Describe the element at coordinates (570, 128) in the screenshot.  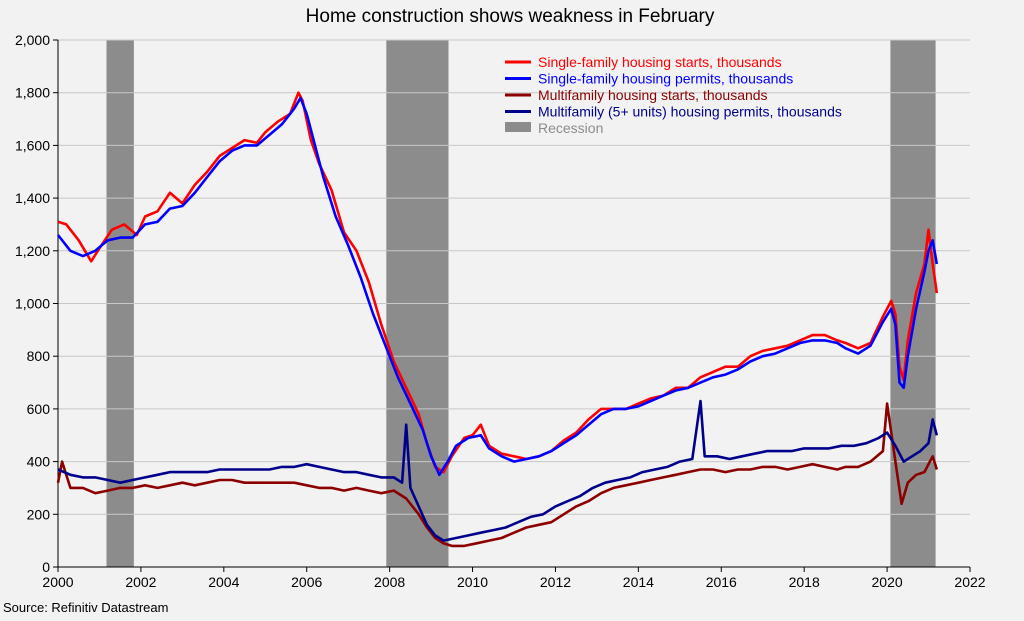
I see `legend-label: Recession` at that location.